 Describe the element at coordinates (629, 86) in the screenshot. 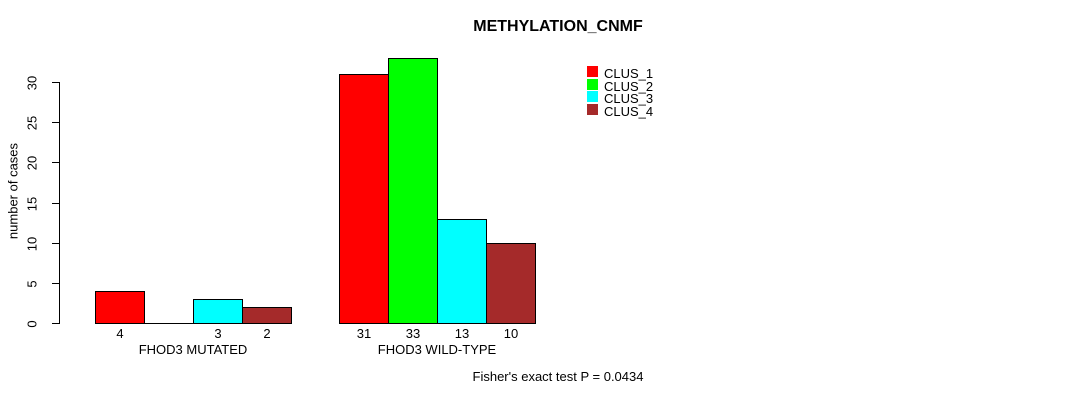

I see `legend-label: CLUS_2` at that location.